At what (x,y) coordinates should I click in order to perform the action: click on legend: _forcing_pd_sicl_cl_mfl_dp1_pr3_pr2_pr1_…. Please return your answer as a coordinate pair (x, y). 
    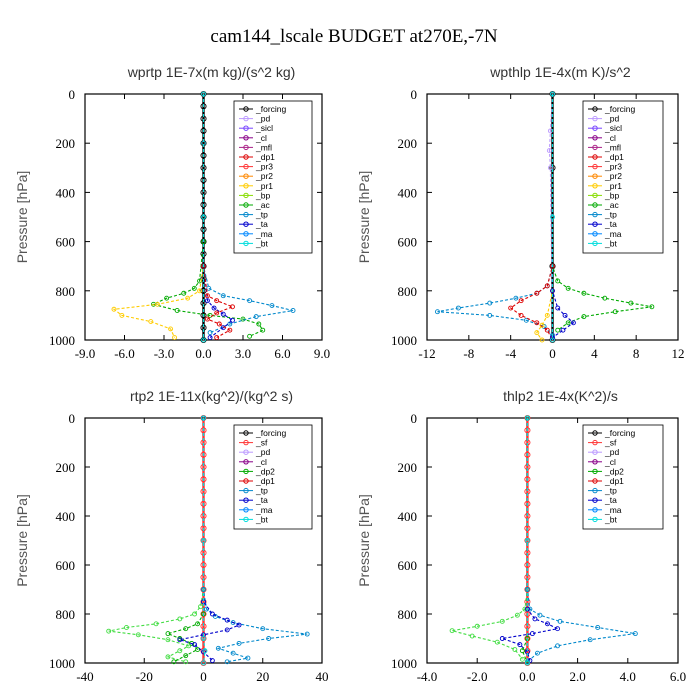
    Looking at the image, I should click on (273, 177).